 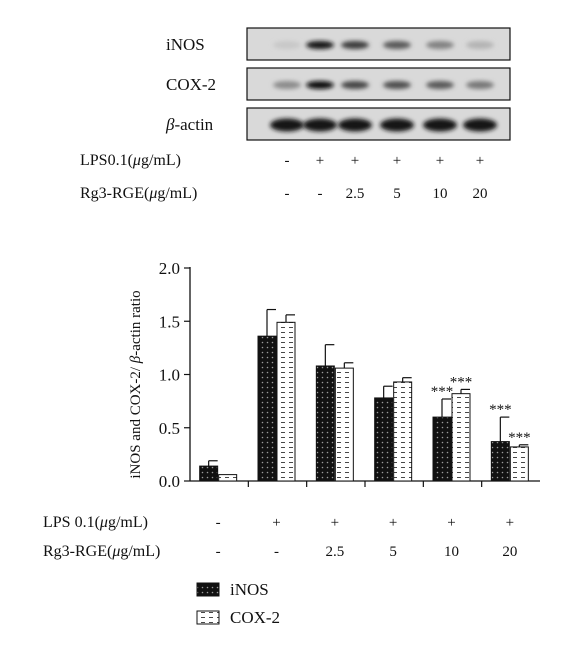 I want to click on x-row-label-1: Rg3-RGE(μg/mL), so click(x=101, y=551).